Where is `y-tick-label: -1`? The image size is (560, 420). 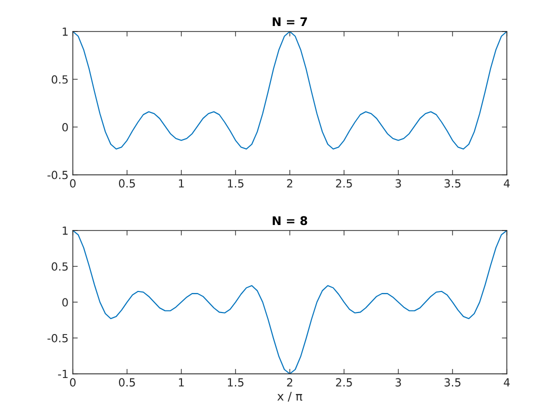
y-tick-label: -1 is located at coordinates (63, 374).